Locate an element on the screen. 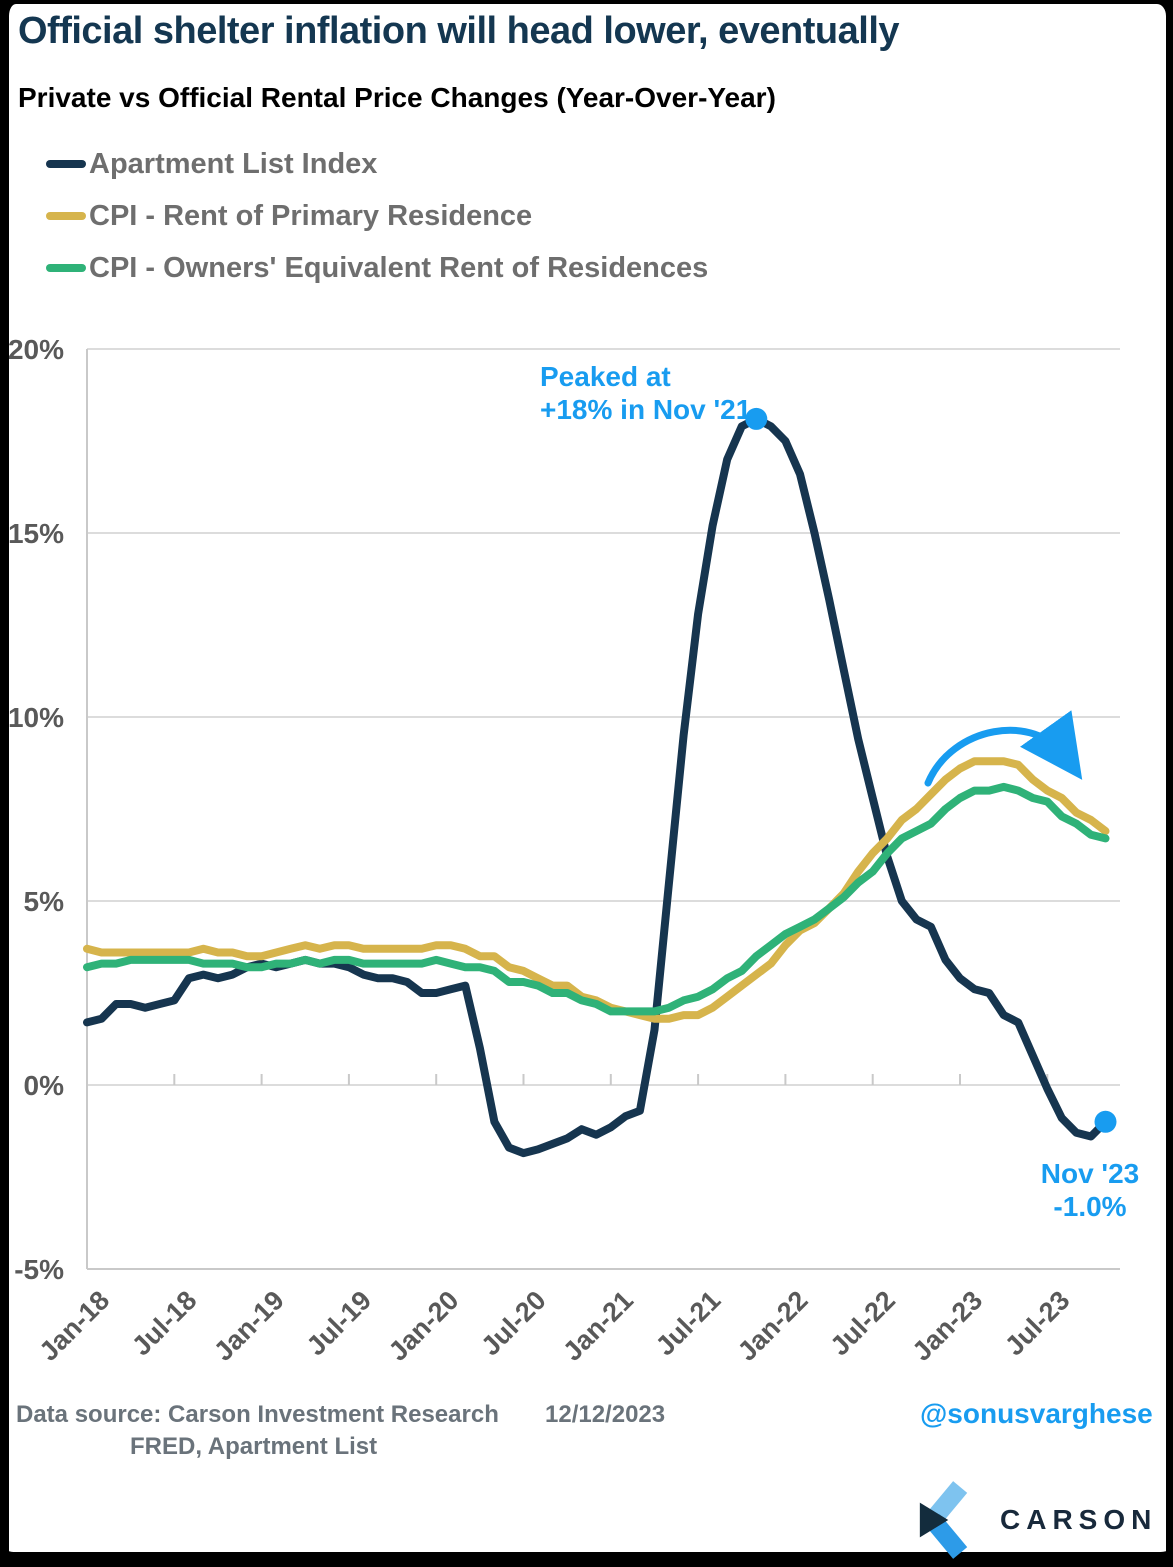  x-axis-label: Jul-18 is located at coordinates (164, 1323).